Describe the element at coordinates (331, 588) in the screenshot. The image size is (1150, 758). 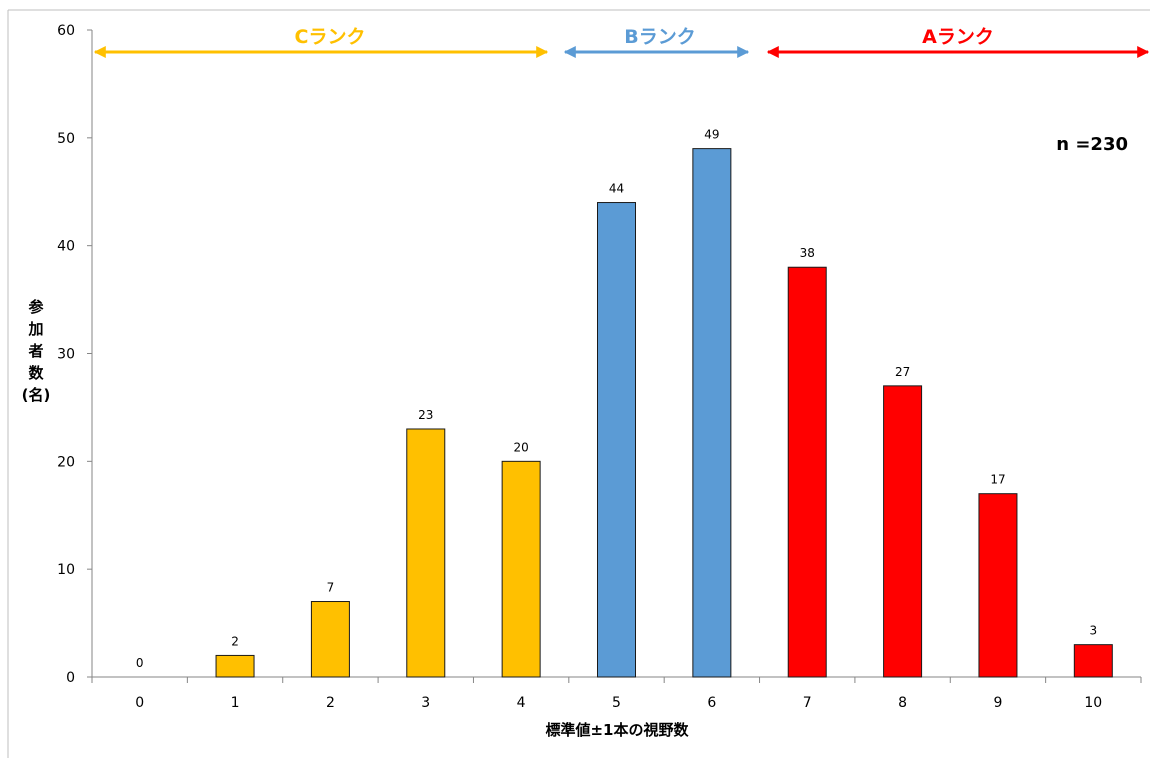
I see `data-label: 7` at that location.